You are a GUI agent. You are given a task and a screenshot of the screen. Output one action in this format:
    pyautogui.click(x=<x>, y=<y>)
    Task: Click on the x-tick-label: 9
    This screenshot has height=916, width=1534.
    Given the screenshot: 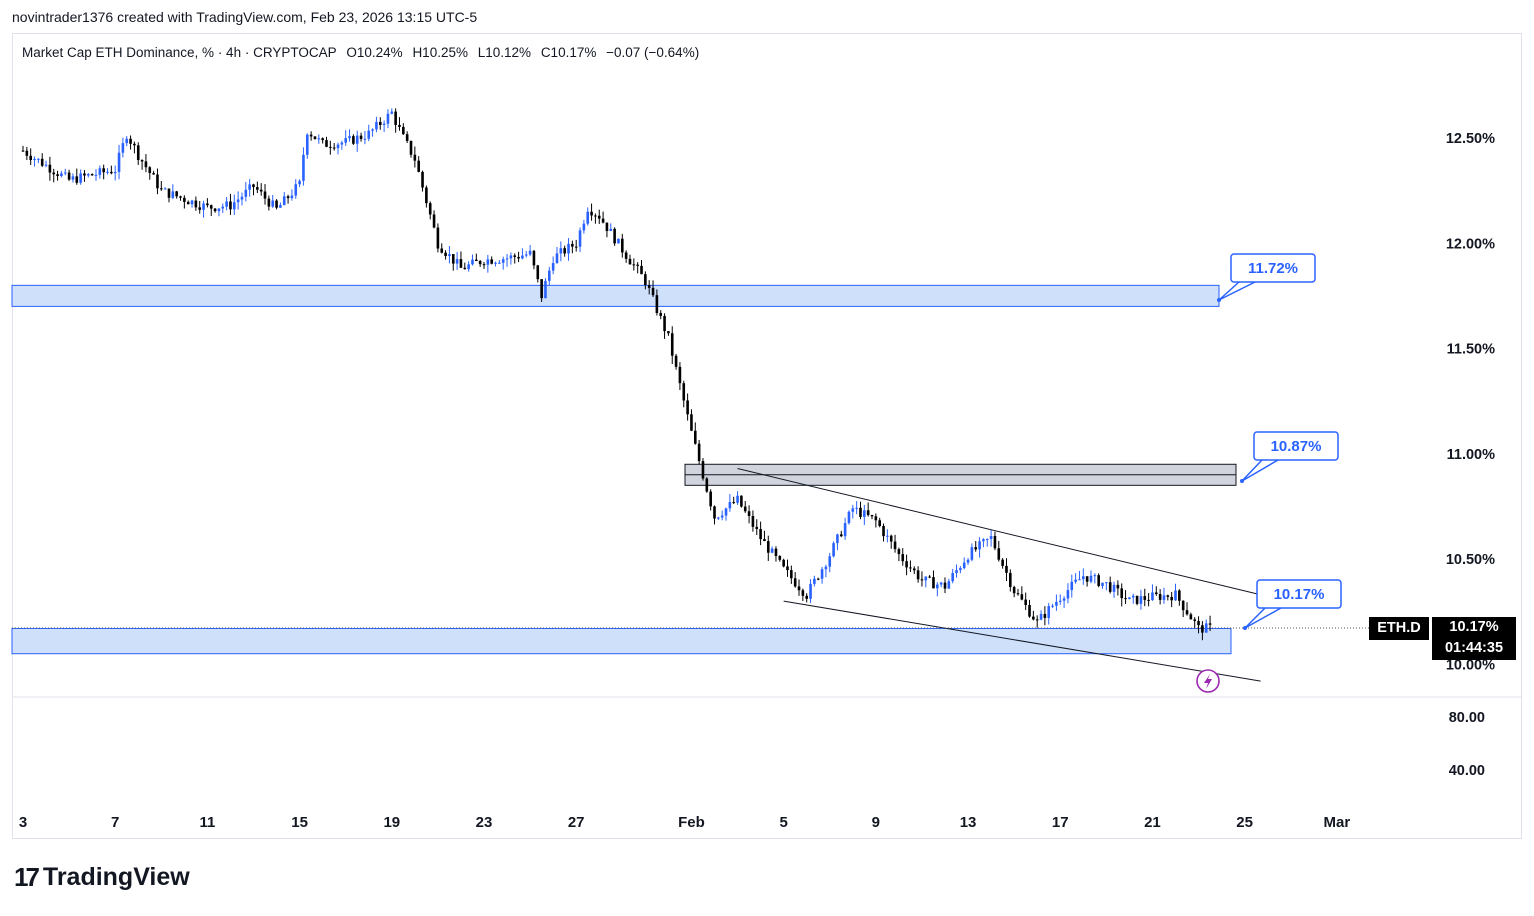 What is the action you would take?
    pyautogui.click(x=876, y=822)
    